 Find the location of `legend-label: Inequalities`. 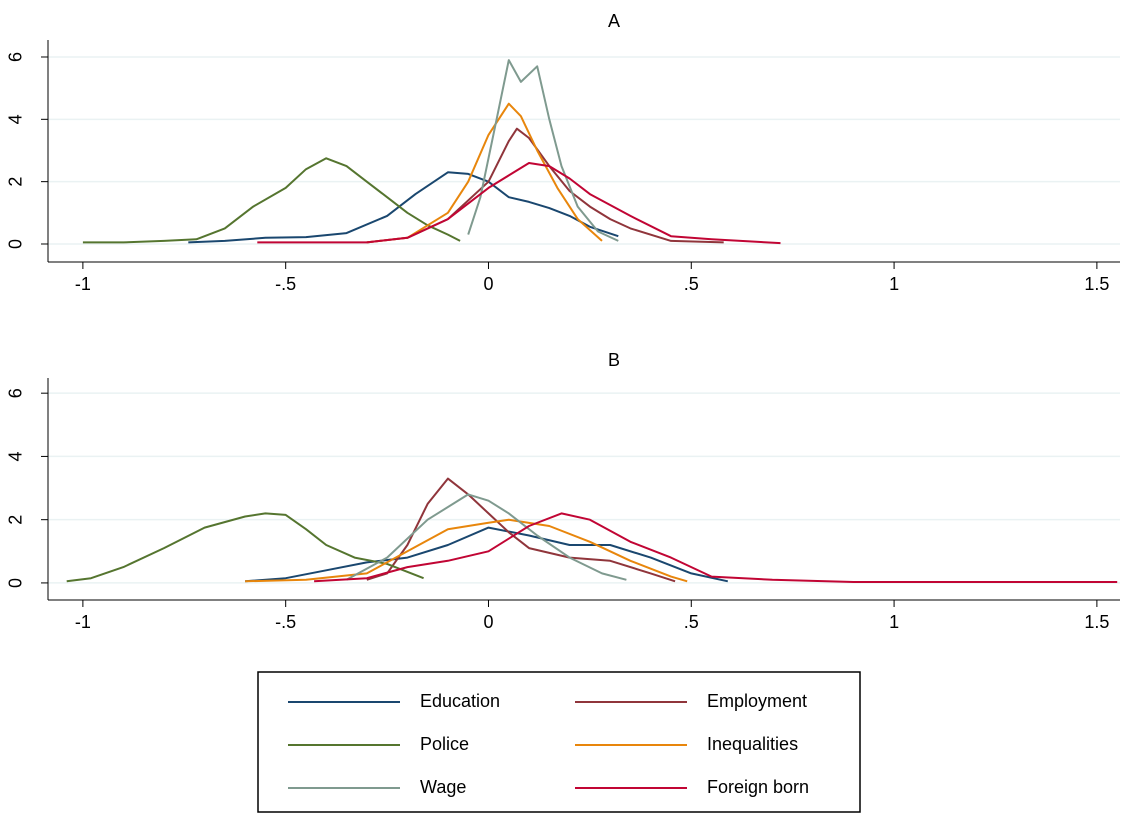

legend-label: Inequalities is located at coordinates (752, 744).